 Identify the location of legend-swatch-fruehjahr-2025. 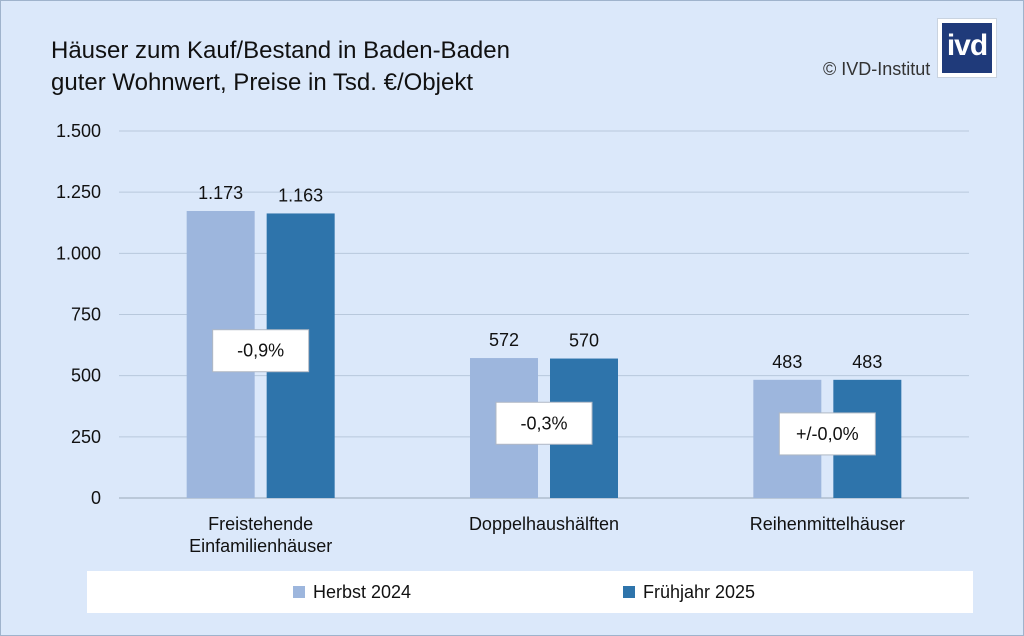
(629, 592).